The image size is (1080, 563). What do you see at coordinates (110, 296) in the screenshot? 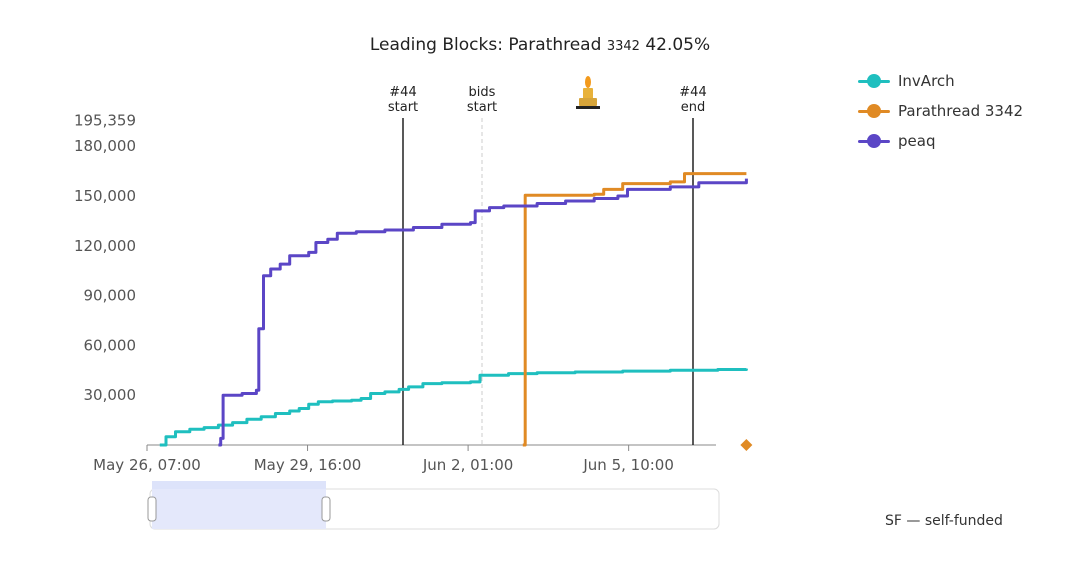
I see `y-tick-label: 90,000` at bounding box center [110, 296].